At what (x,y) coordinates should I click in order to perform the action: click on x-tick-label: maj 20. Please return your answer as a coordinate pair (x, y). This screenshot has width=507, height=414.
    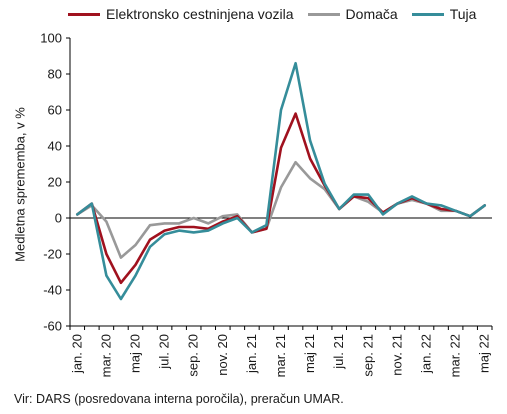
    Looking at the image, I should click on (134, 353).